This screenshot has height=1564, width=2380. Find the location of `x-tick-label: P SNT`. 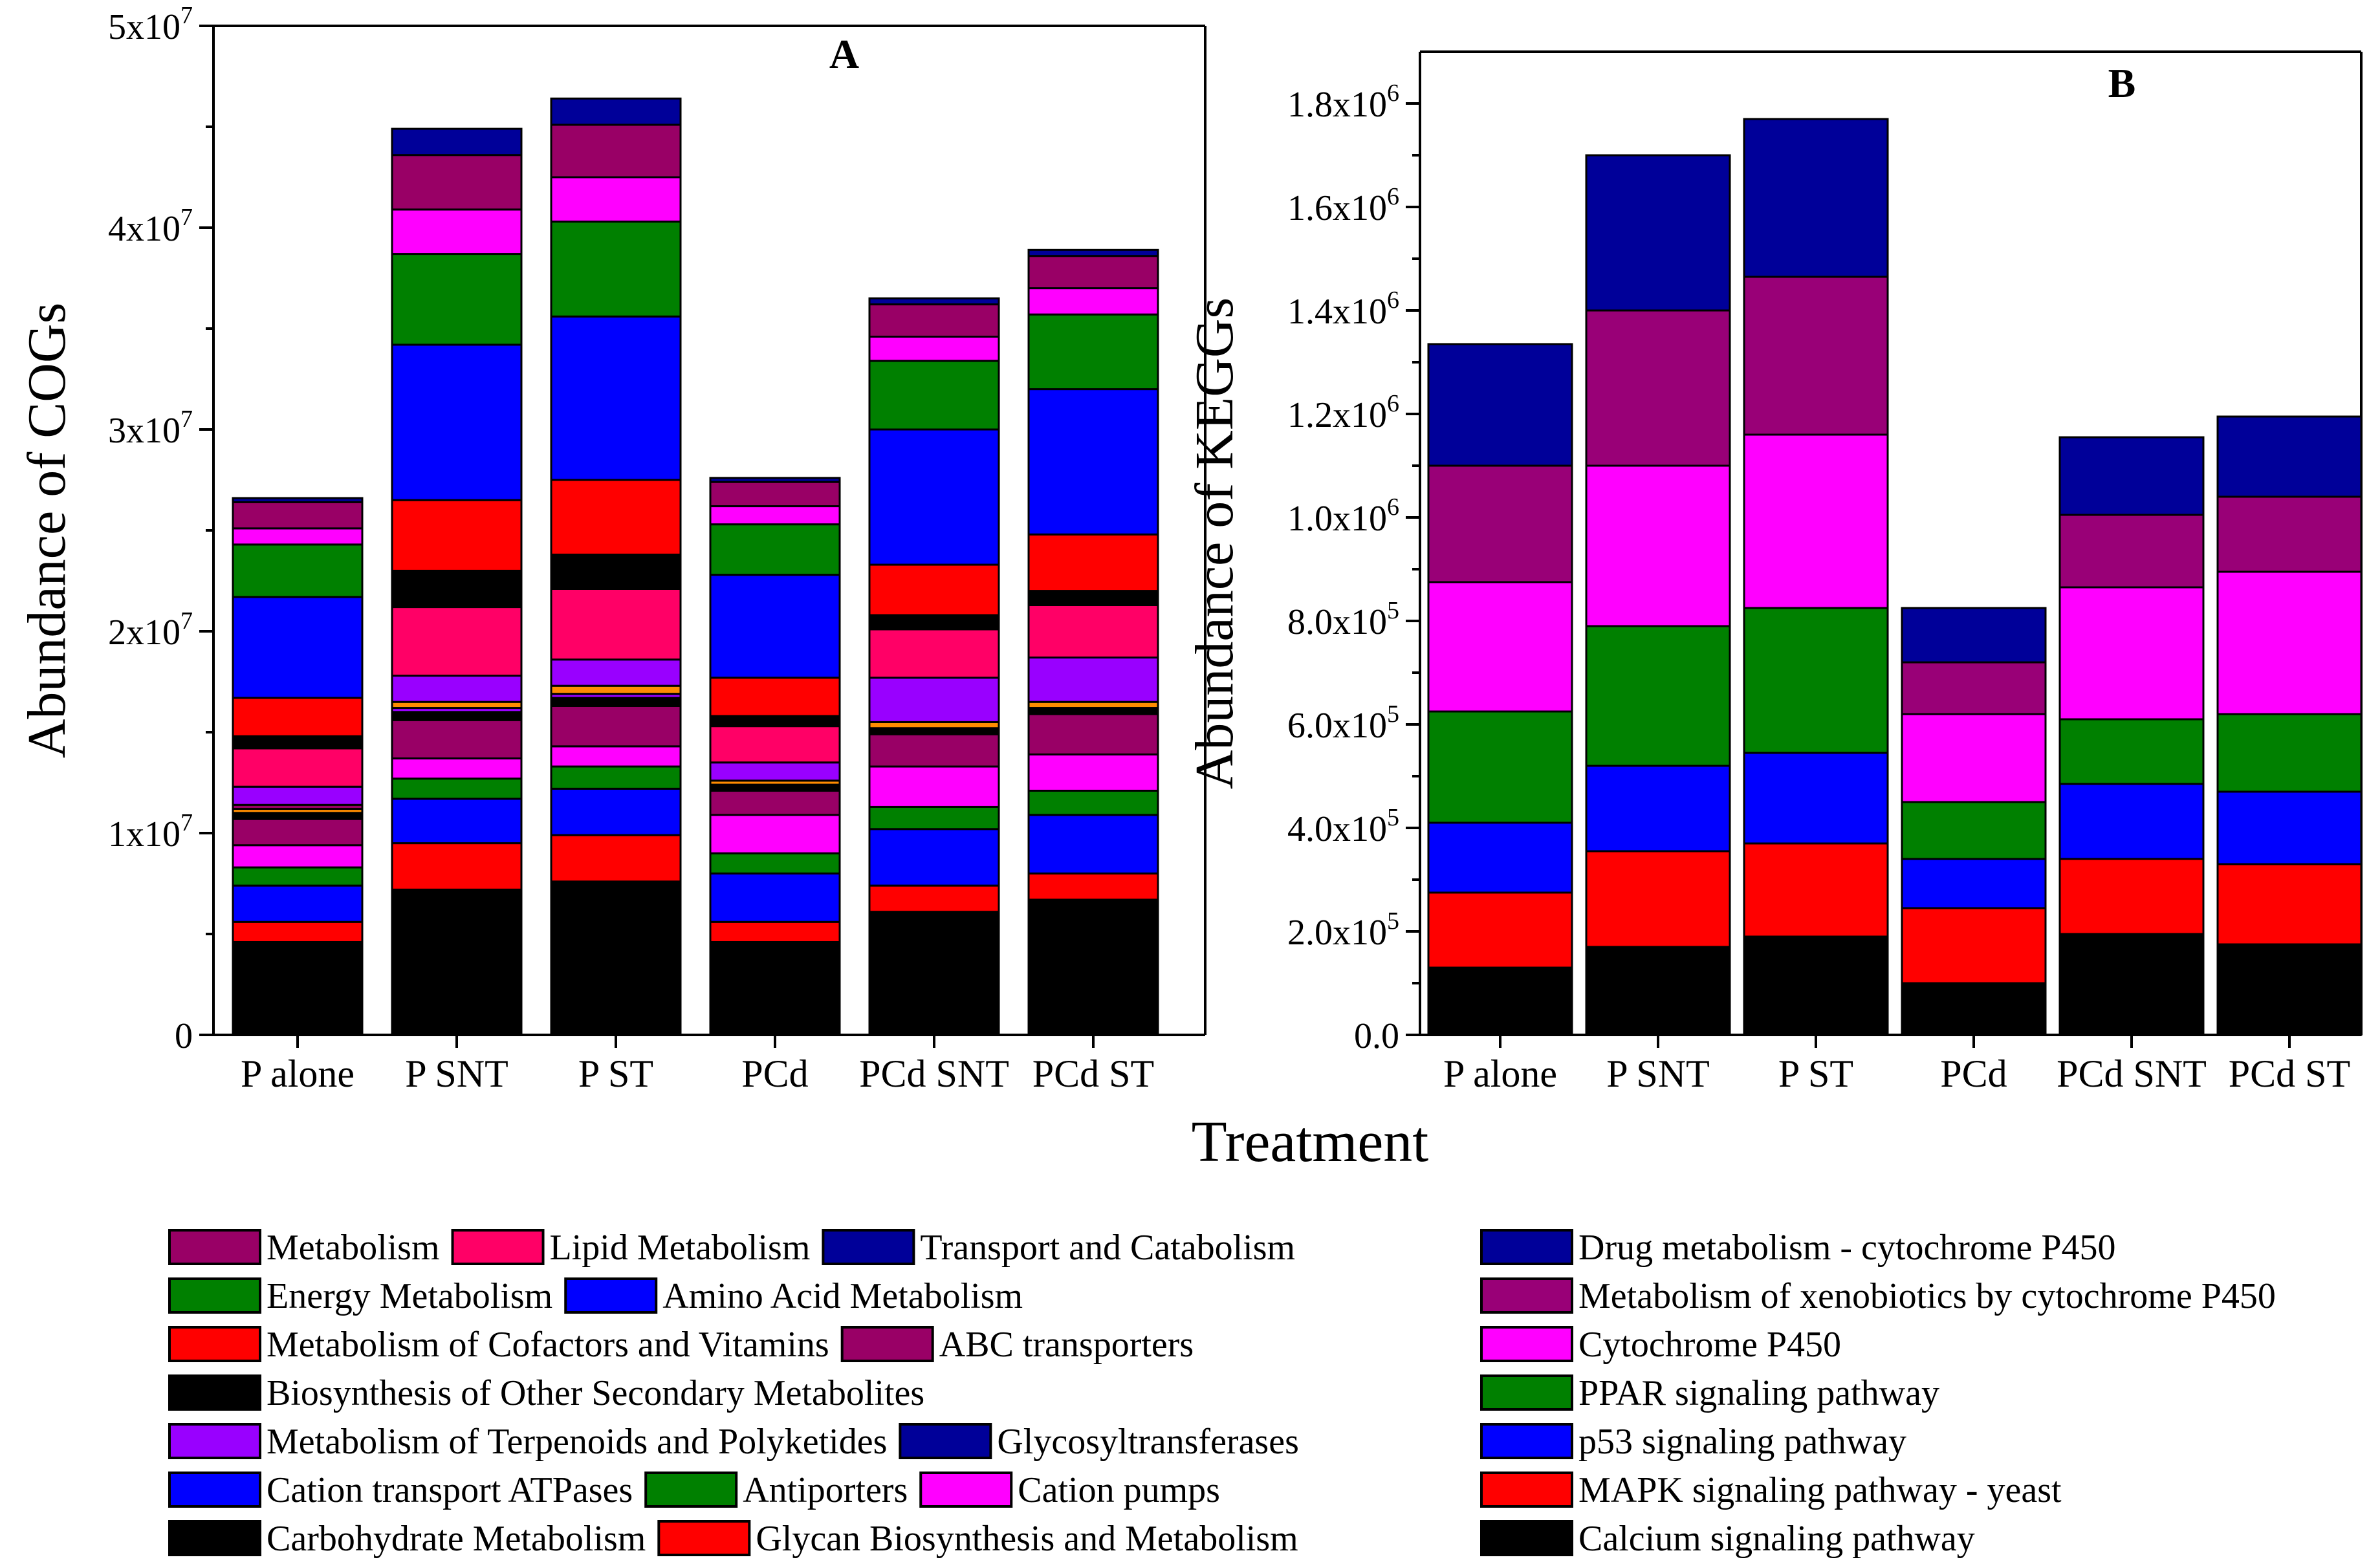

x-tick-label: P SNT is located at coordinates (456, 1073).